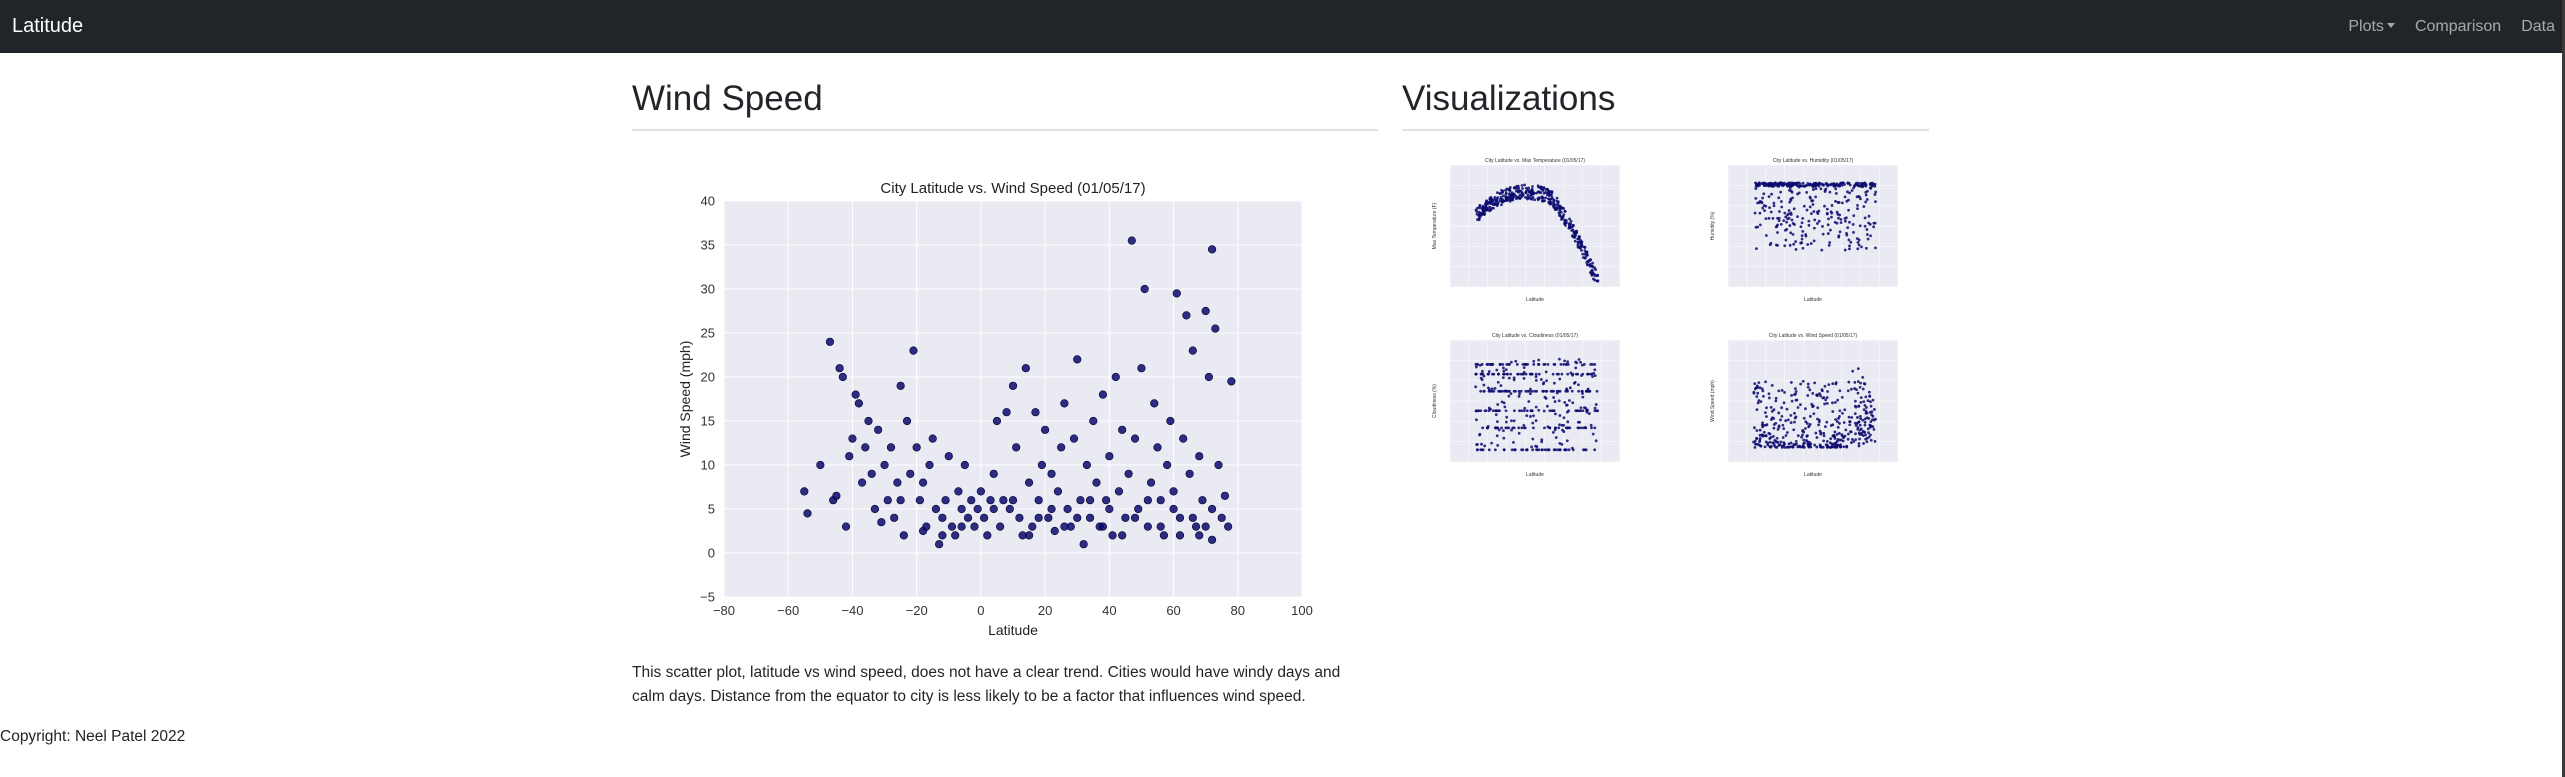 This screenshot has height=777, width=2565. Describe the element at coordinates (2563, 388) in the screenshot. I see `vertical-scrollbar` at that location.